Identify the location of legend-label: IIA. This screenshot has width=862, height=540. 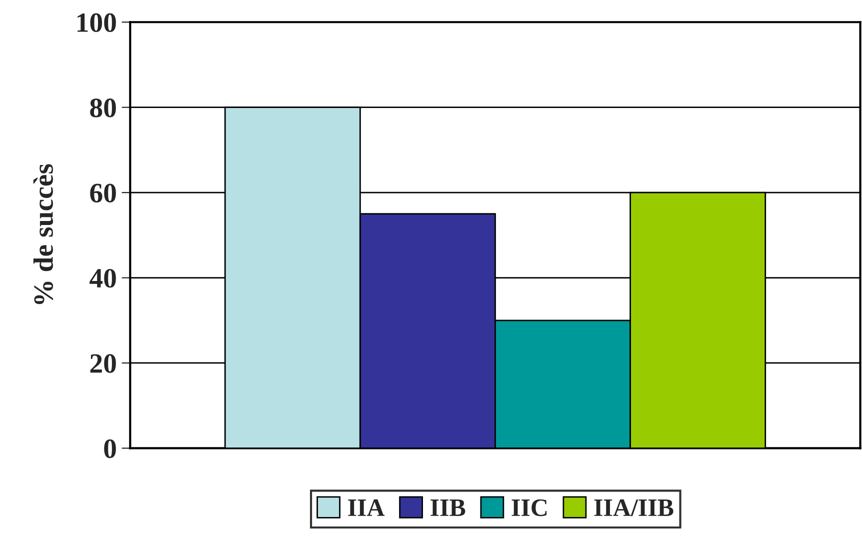
(366, 507).